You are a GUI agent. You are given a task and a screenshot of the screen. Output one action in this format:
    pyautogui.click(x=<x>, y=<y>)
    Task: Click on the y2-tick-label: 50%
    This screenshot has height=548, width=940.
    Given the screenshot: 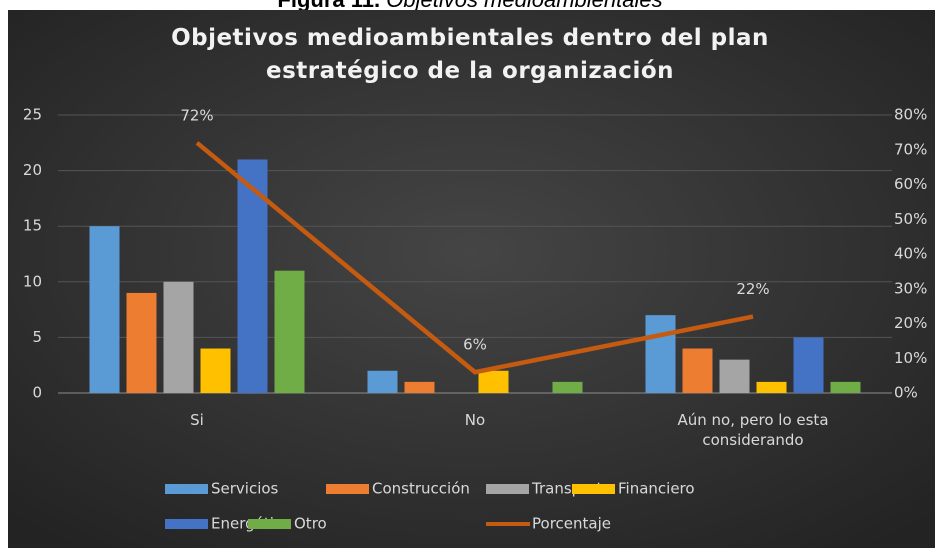 What is the action you would take?
    pyautogui.click(x=910, y=219)
    